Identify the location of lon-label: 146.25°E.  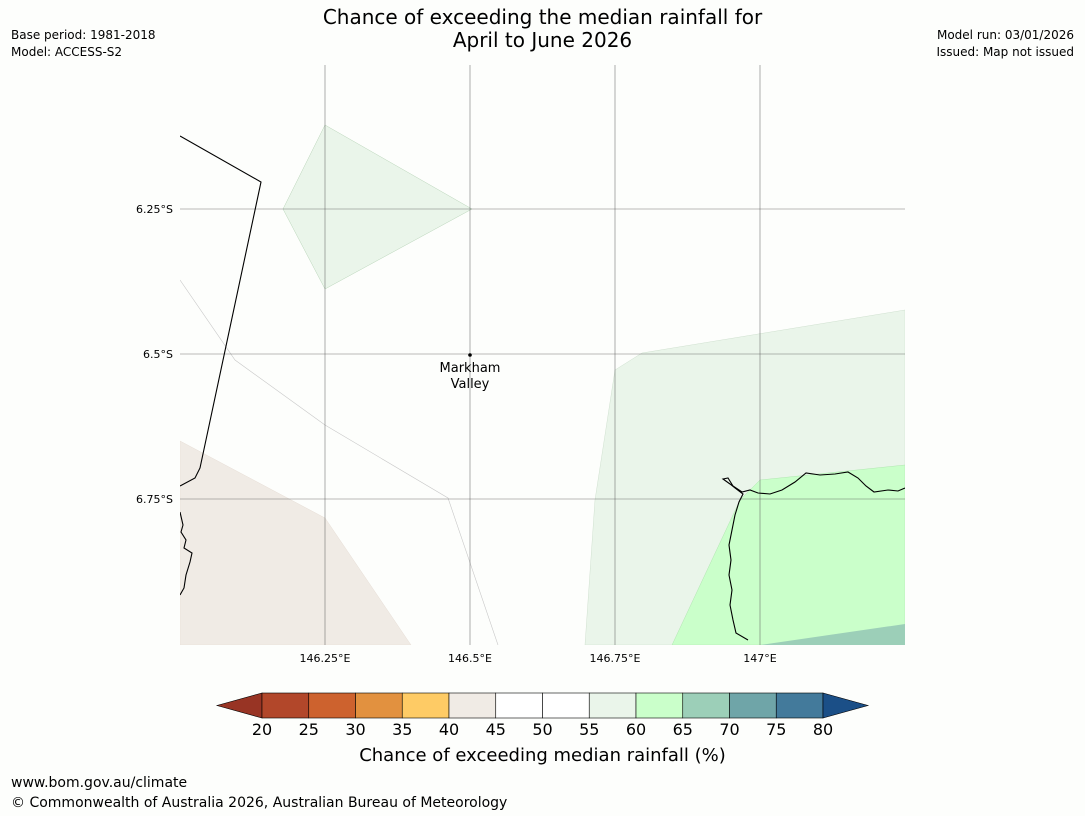
(325, 658).